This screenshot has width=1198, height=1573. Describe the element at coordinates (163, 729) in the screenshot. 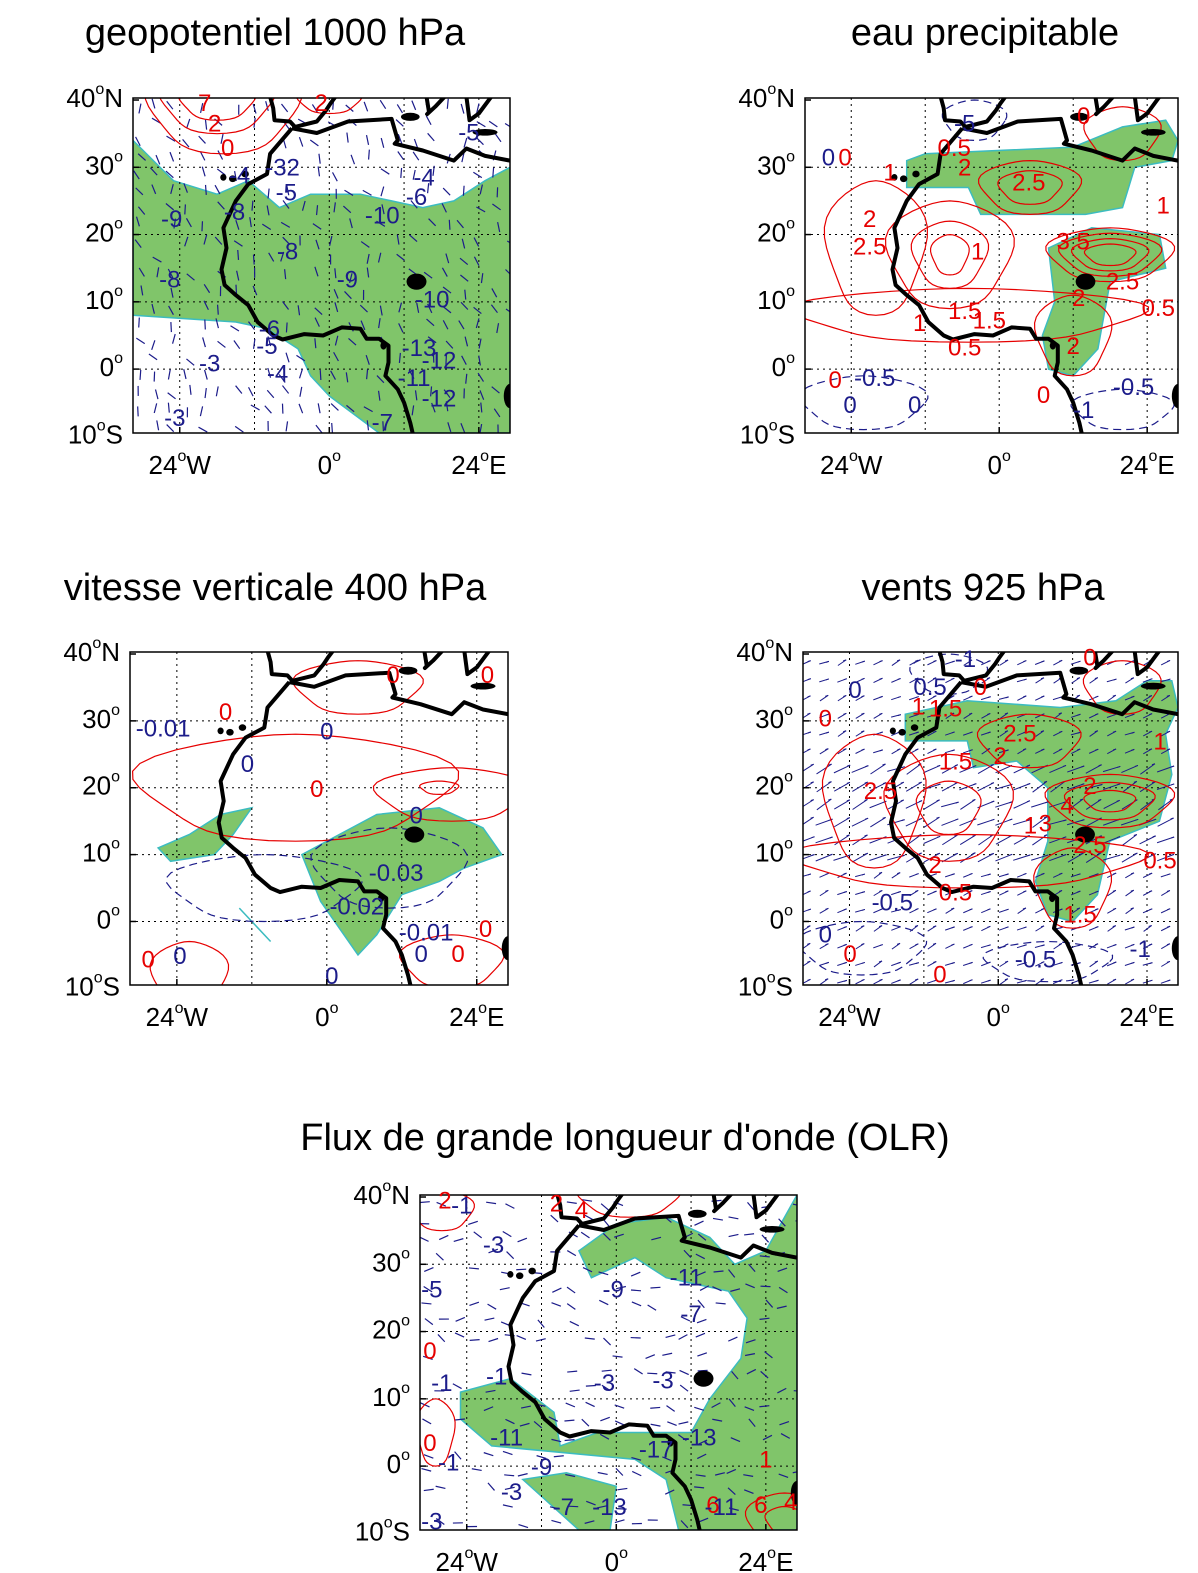

I see `contour-label: -0.01` at that location.